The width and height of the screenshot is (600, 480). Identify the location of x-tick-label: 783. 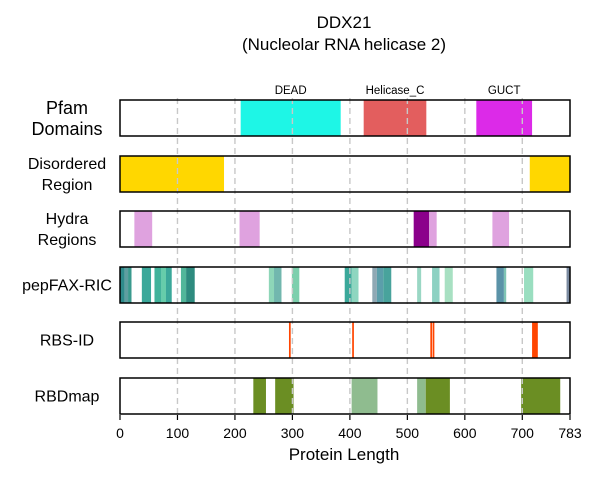
(570, 433).